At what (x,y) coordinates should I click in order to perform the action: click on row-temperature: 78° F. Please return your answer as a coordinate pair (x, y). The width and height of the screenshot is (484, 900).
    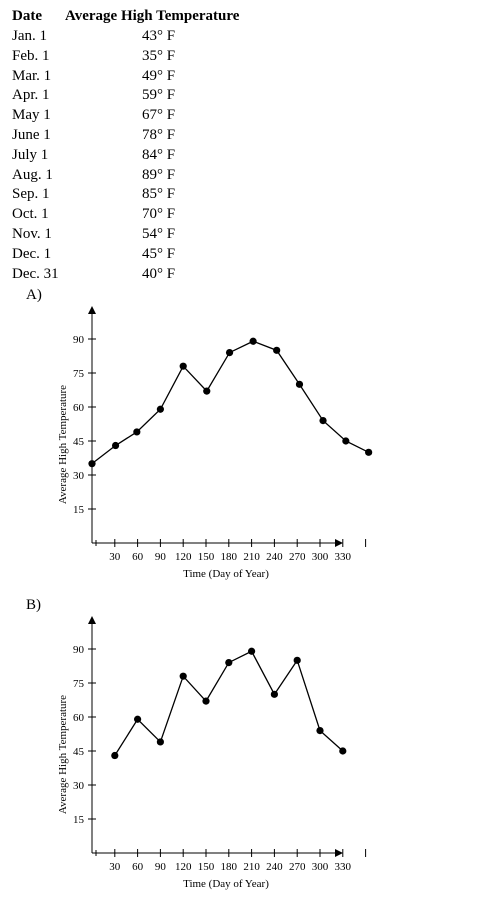
    Looking at the image, I should click on (159, 134).